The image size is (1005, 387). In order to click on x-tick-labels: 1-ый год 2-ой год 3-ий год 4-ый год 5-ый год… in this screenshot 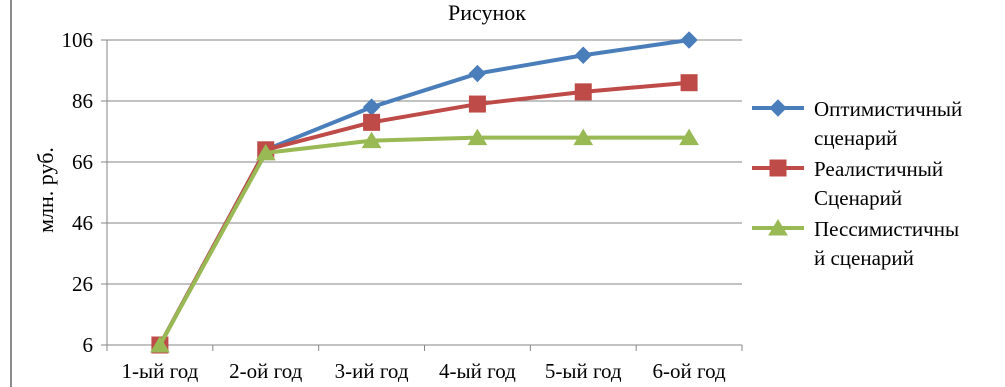, I will do `click(424, 371)`.